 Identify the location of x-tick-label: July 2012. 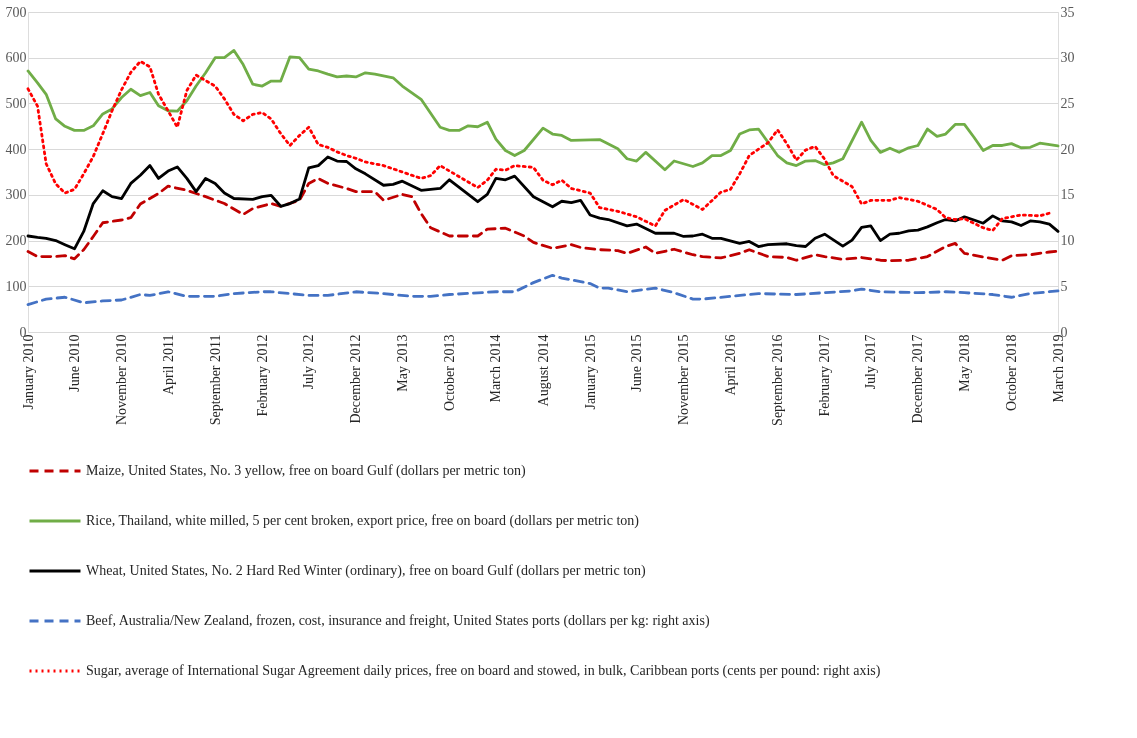
(309, 362).